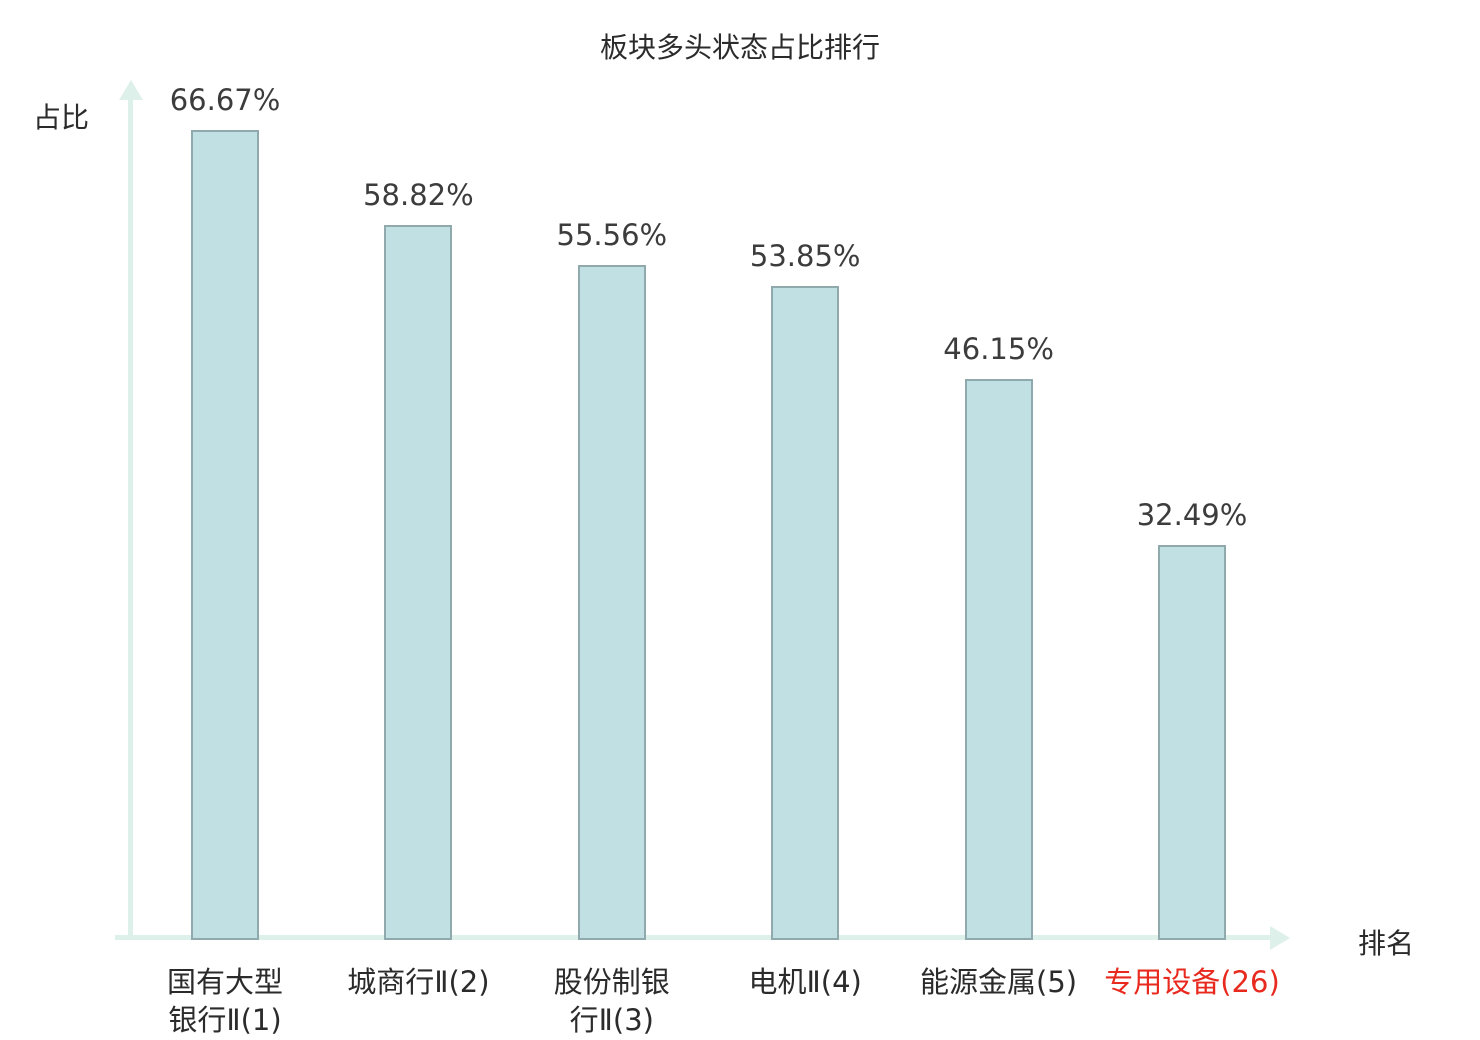 The height and width of the screenshot is (1040, 1480). Describe the element at coordinates (1192, 982) in the screenshot. I see `category-label-highlight: 专用设备(26)` at that location.